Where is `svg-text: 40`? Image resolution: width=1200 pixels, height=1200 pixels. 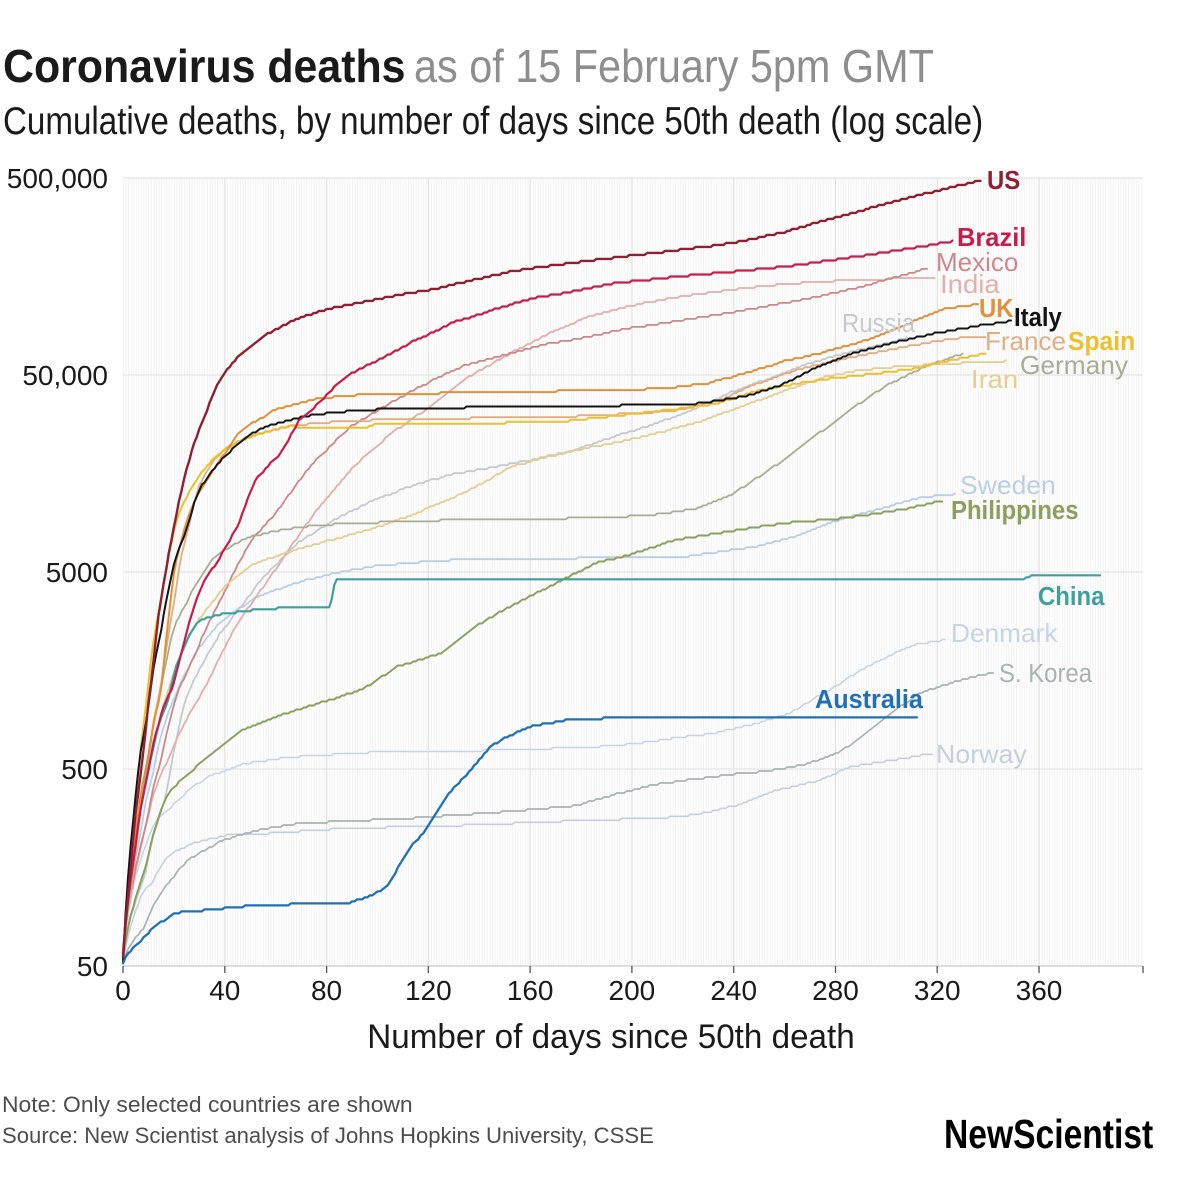
svg-text: 40 is located at coordinates (224, 990).